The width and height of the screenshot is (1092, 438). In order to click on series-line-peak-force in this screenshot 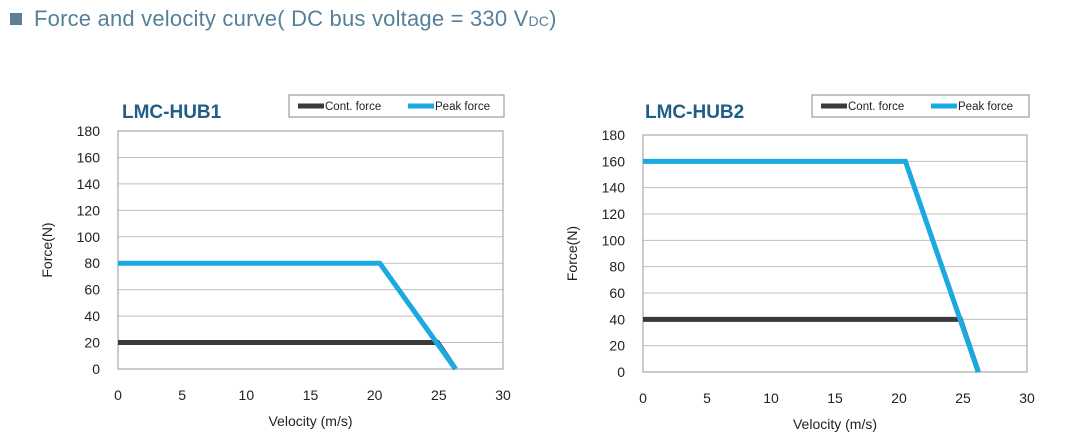, I will do `click(288, 315)`.